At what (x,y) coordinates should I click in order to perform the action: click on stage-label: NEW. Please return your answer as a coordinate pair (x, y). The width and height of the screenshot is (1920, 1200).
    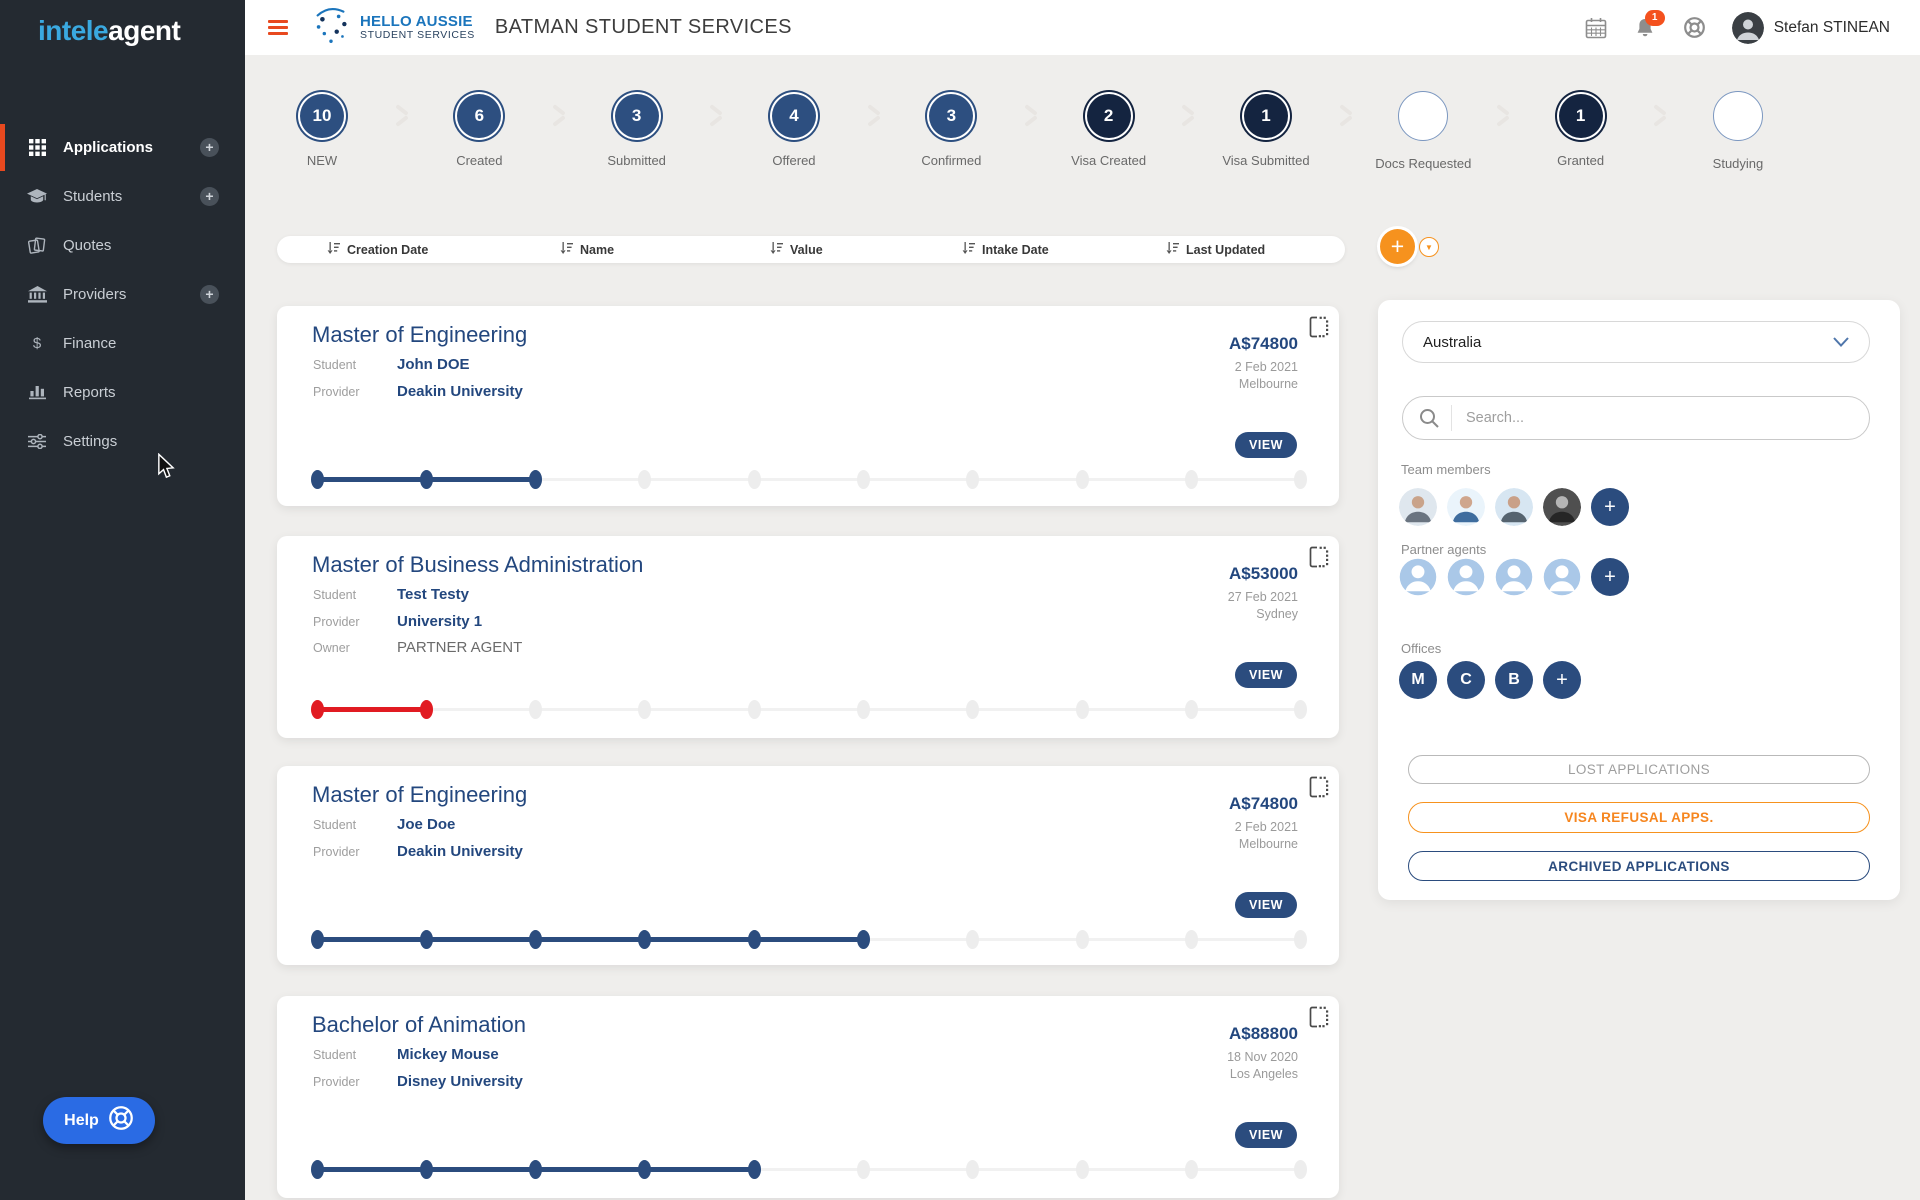
    Looking at the image, I should click on (322, 160).